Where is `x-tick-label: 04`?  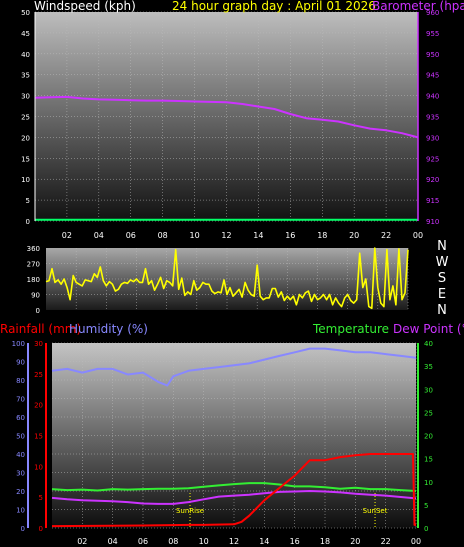 x-tick-label: 04 is located at coordinates (113, 541).